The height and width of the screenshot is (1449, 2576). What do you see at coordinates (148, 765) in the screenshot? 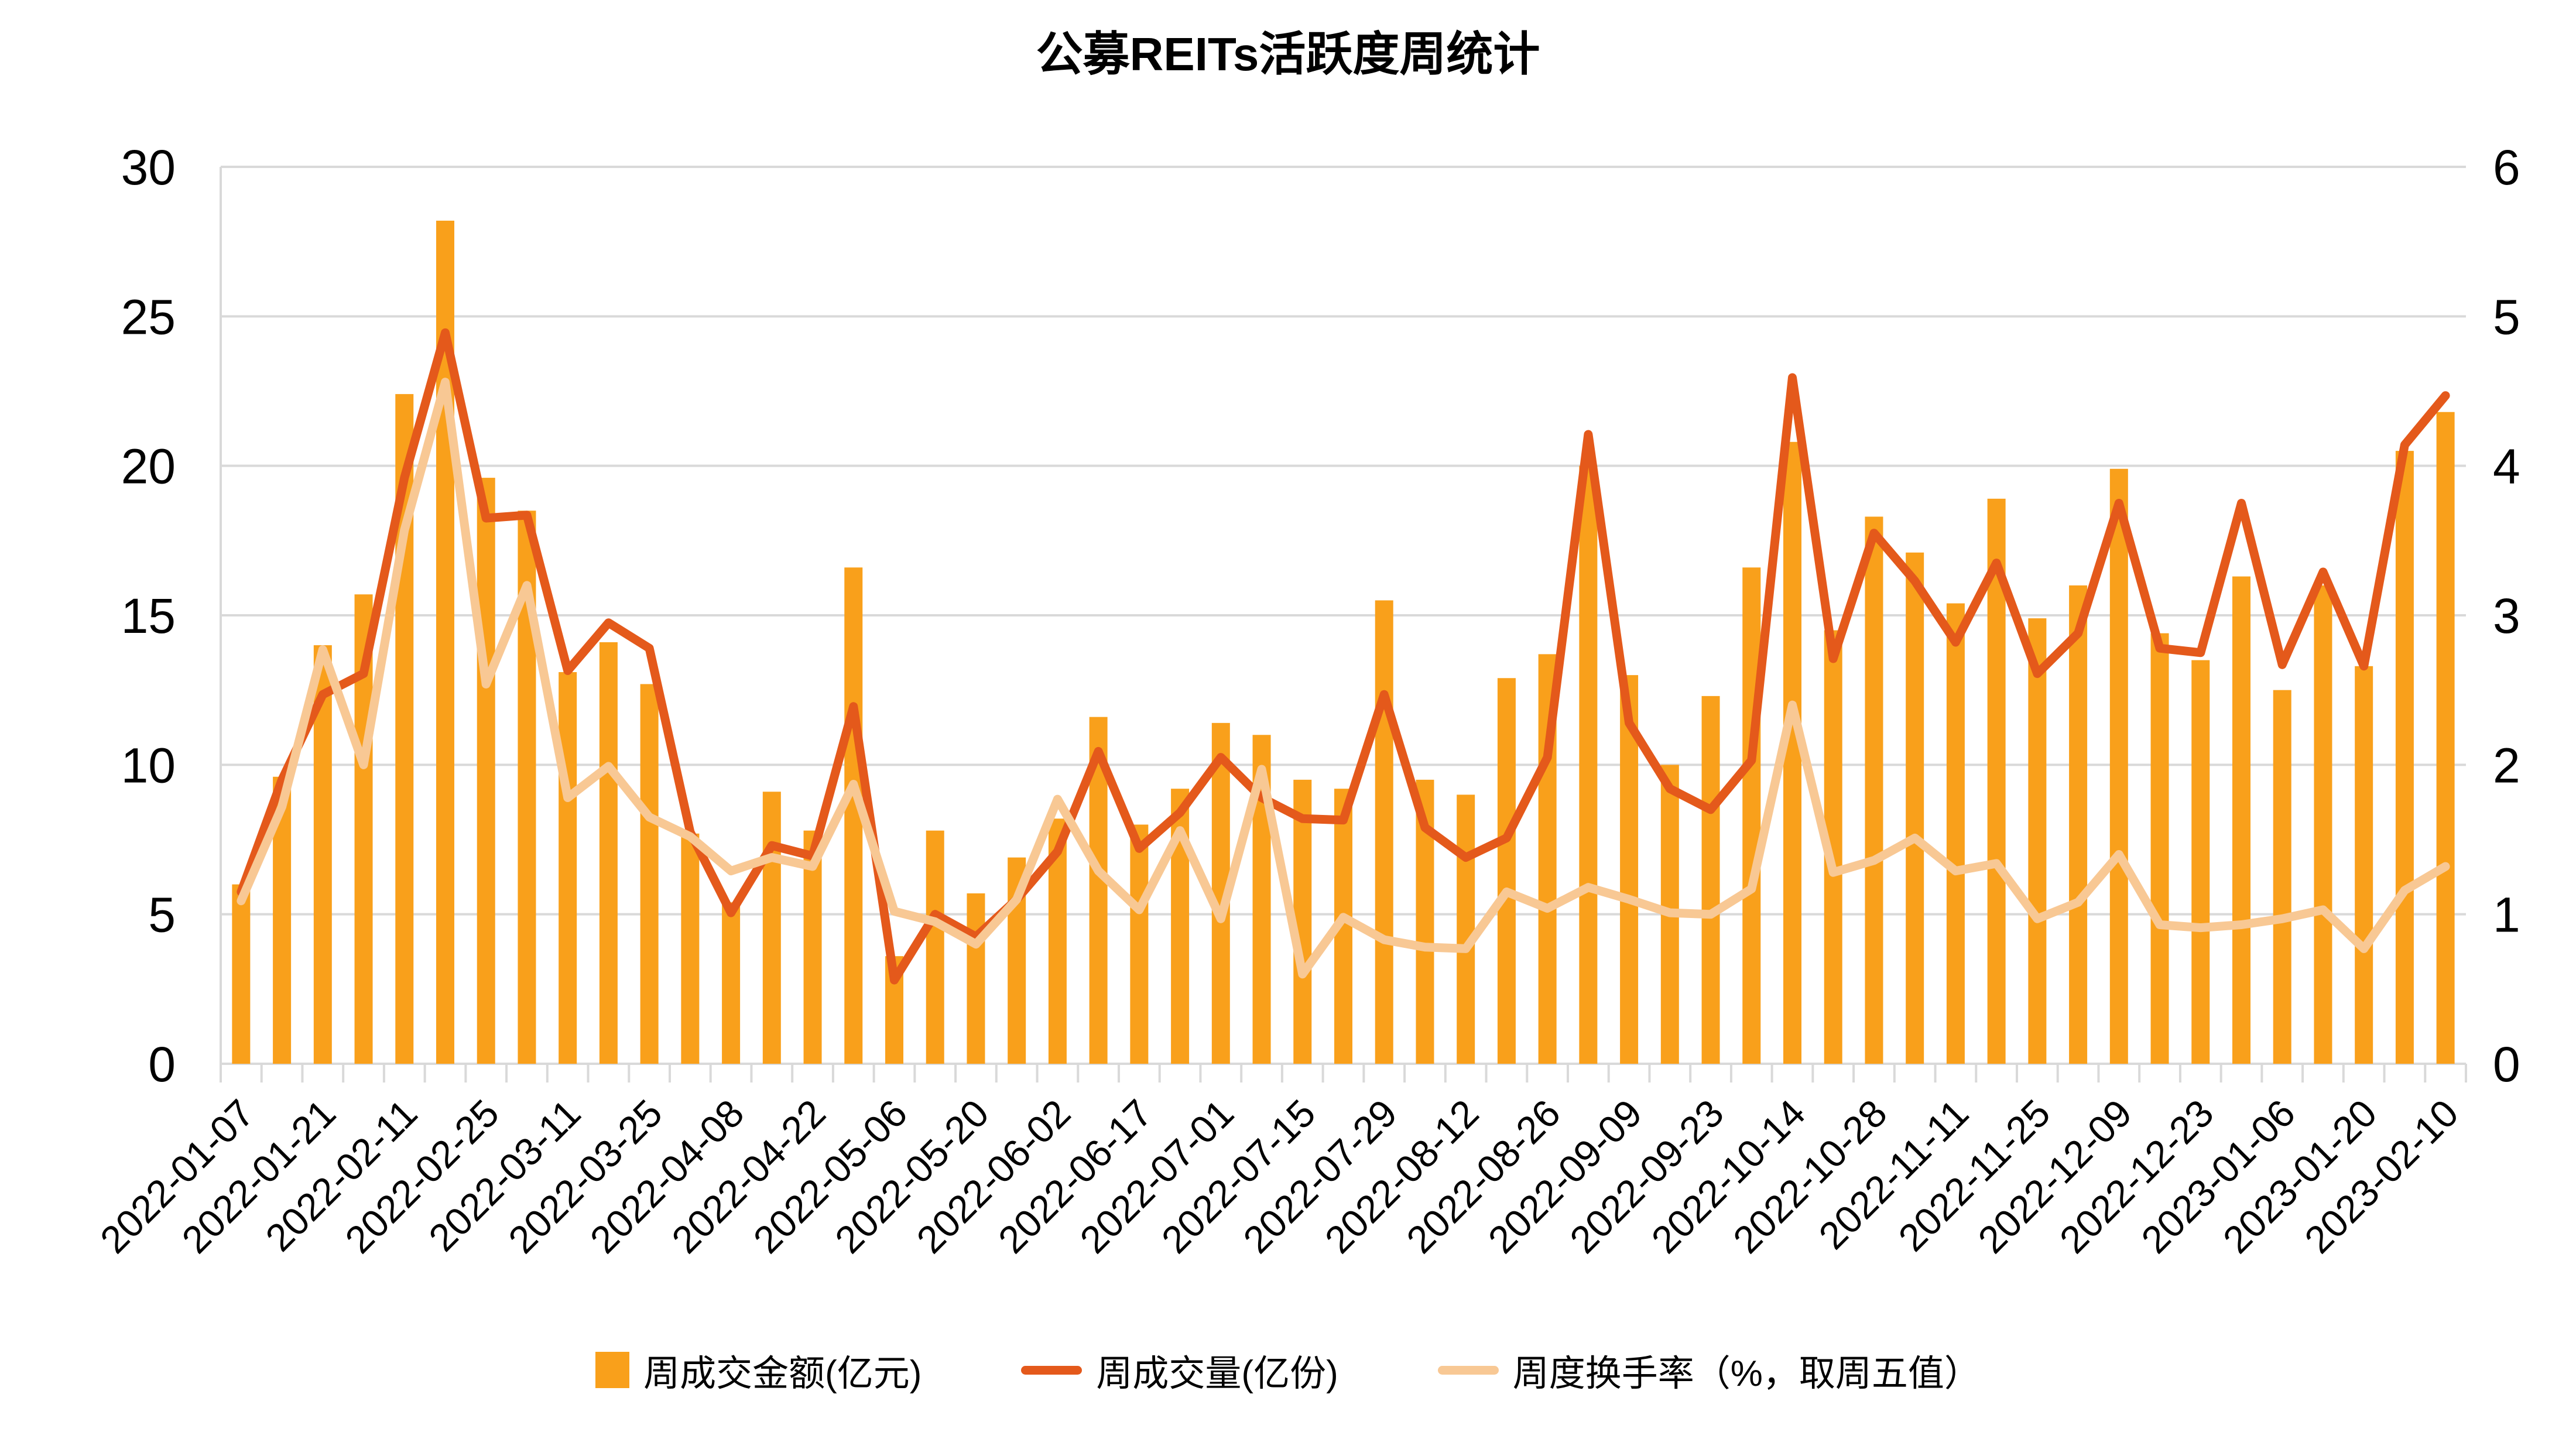
I see `y-axis-label-left: 10` at bounding box center [148, 765].